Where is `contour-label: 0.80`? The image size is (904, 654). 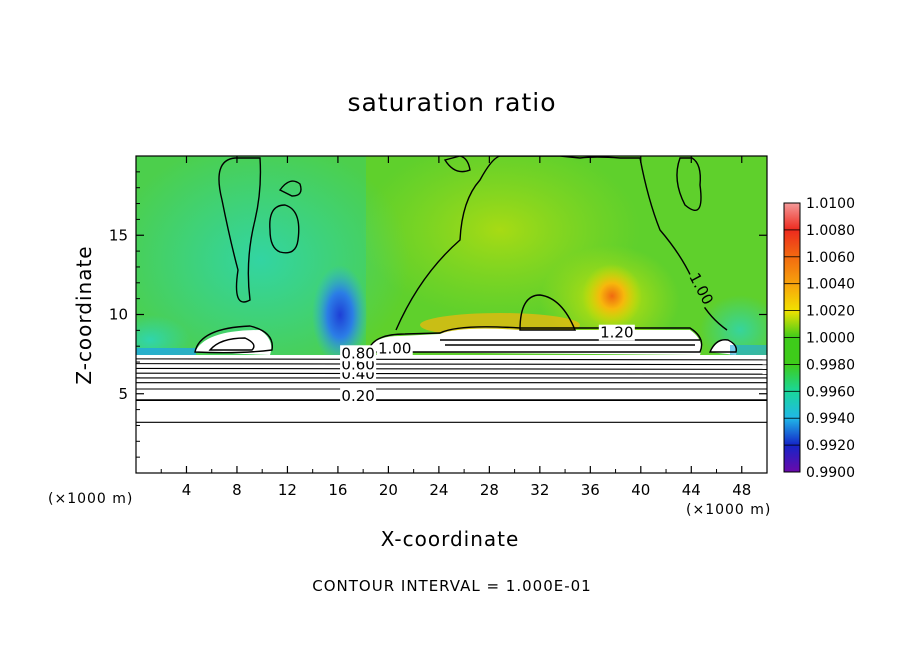 contour-label: 0.80 is located at coordinates (358, 353).